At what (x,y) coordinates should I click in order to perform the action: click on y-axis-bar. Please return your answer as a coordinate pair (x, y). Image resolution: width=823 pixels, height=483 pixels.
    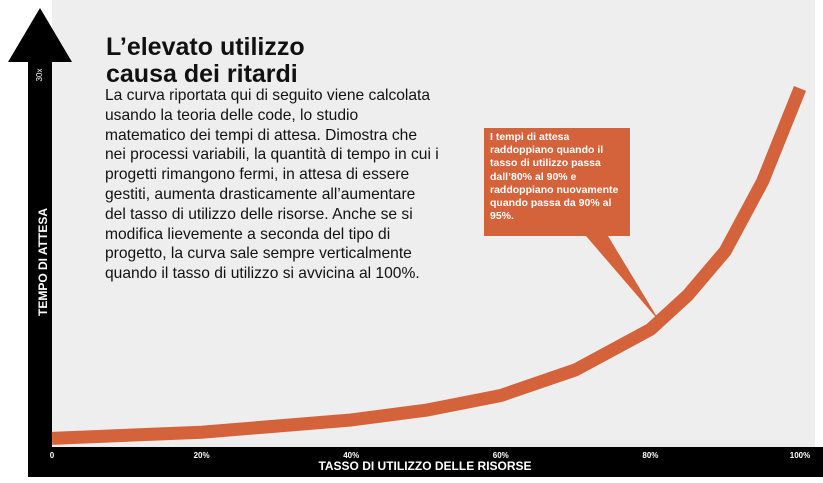
    Looking at the image, I should click on (40, 268).